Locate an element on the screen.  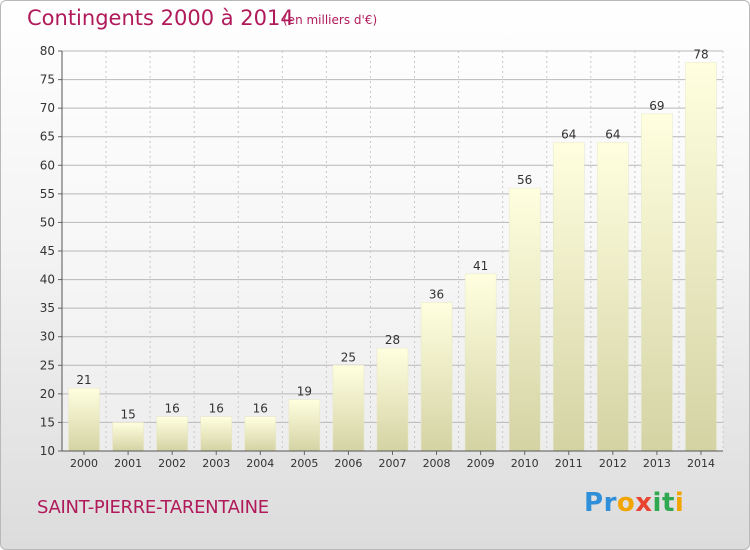
y-tick-label: 60 is located at coordinates (47, 165).